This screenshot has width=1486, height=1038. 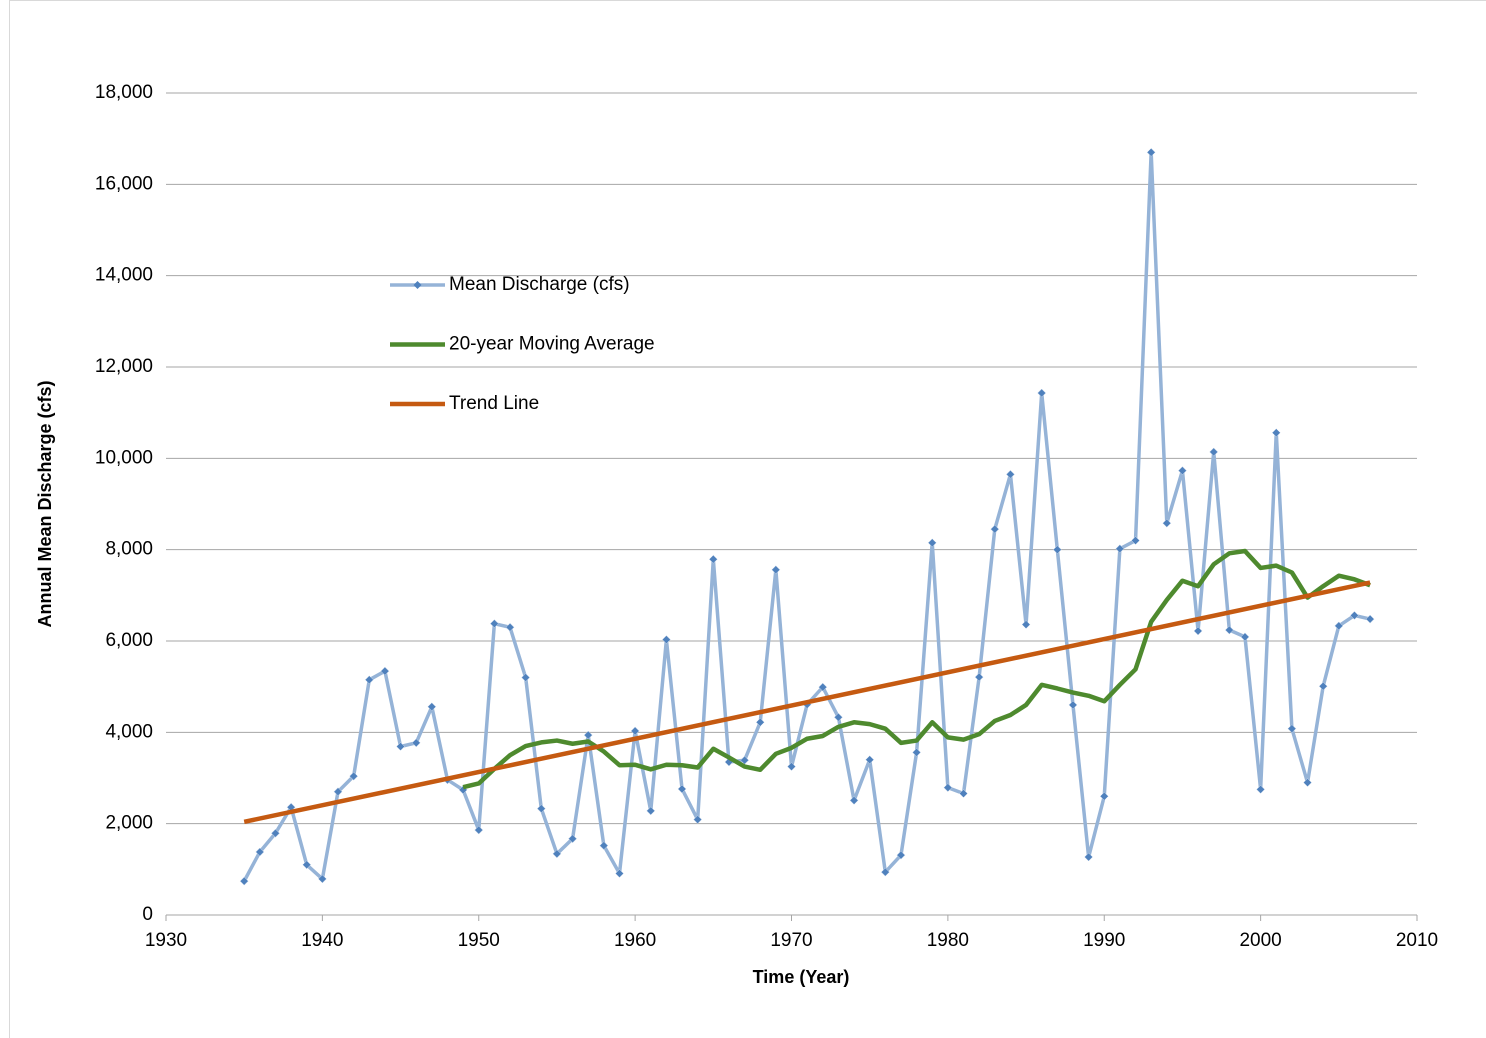 I want to click on y-tick-label: 6,000, so click(x=129, y=640).